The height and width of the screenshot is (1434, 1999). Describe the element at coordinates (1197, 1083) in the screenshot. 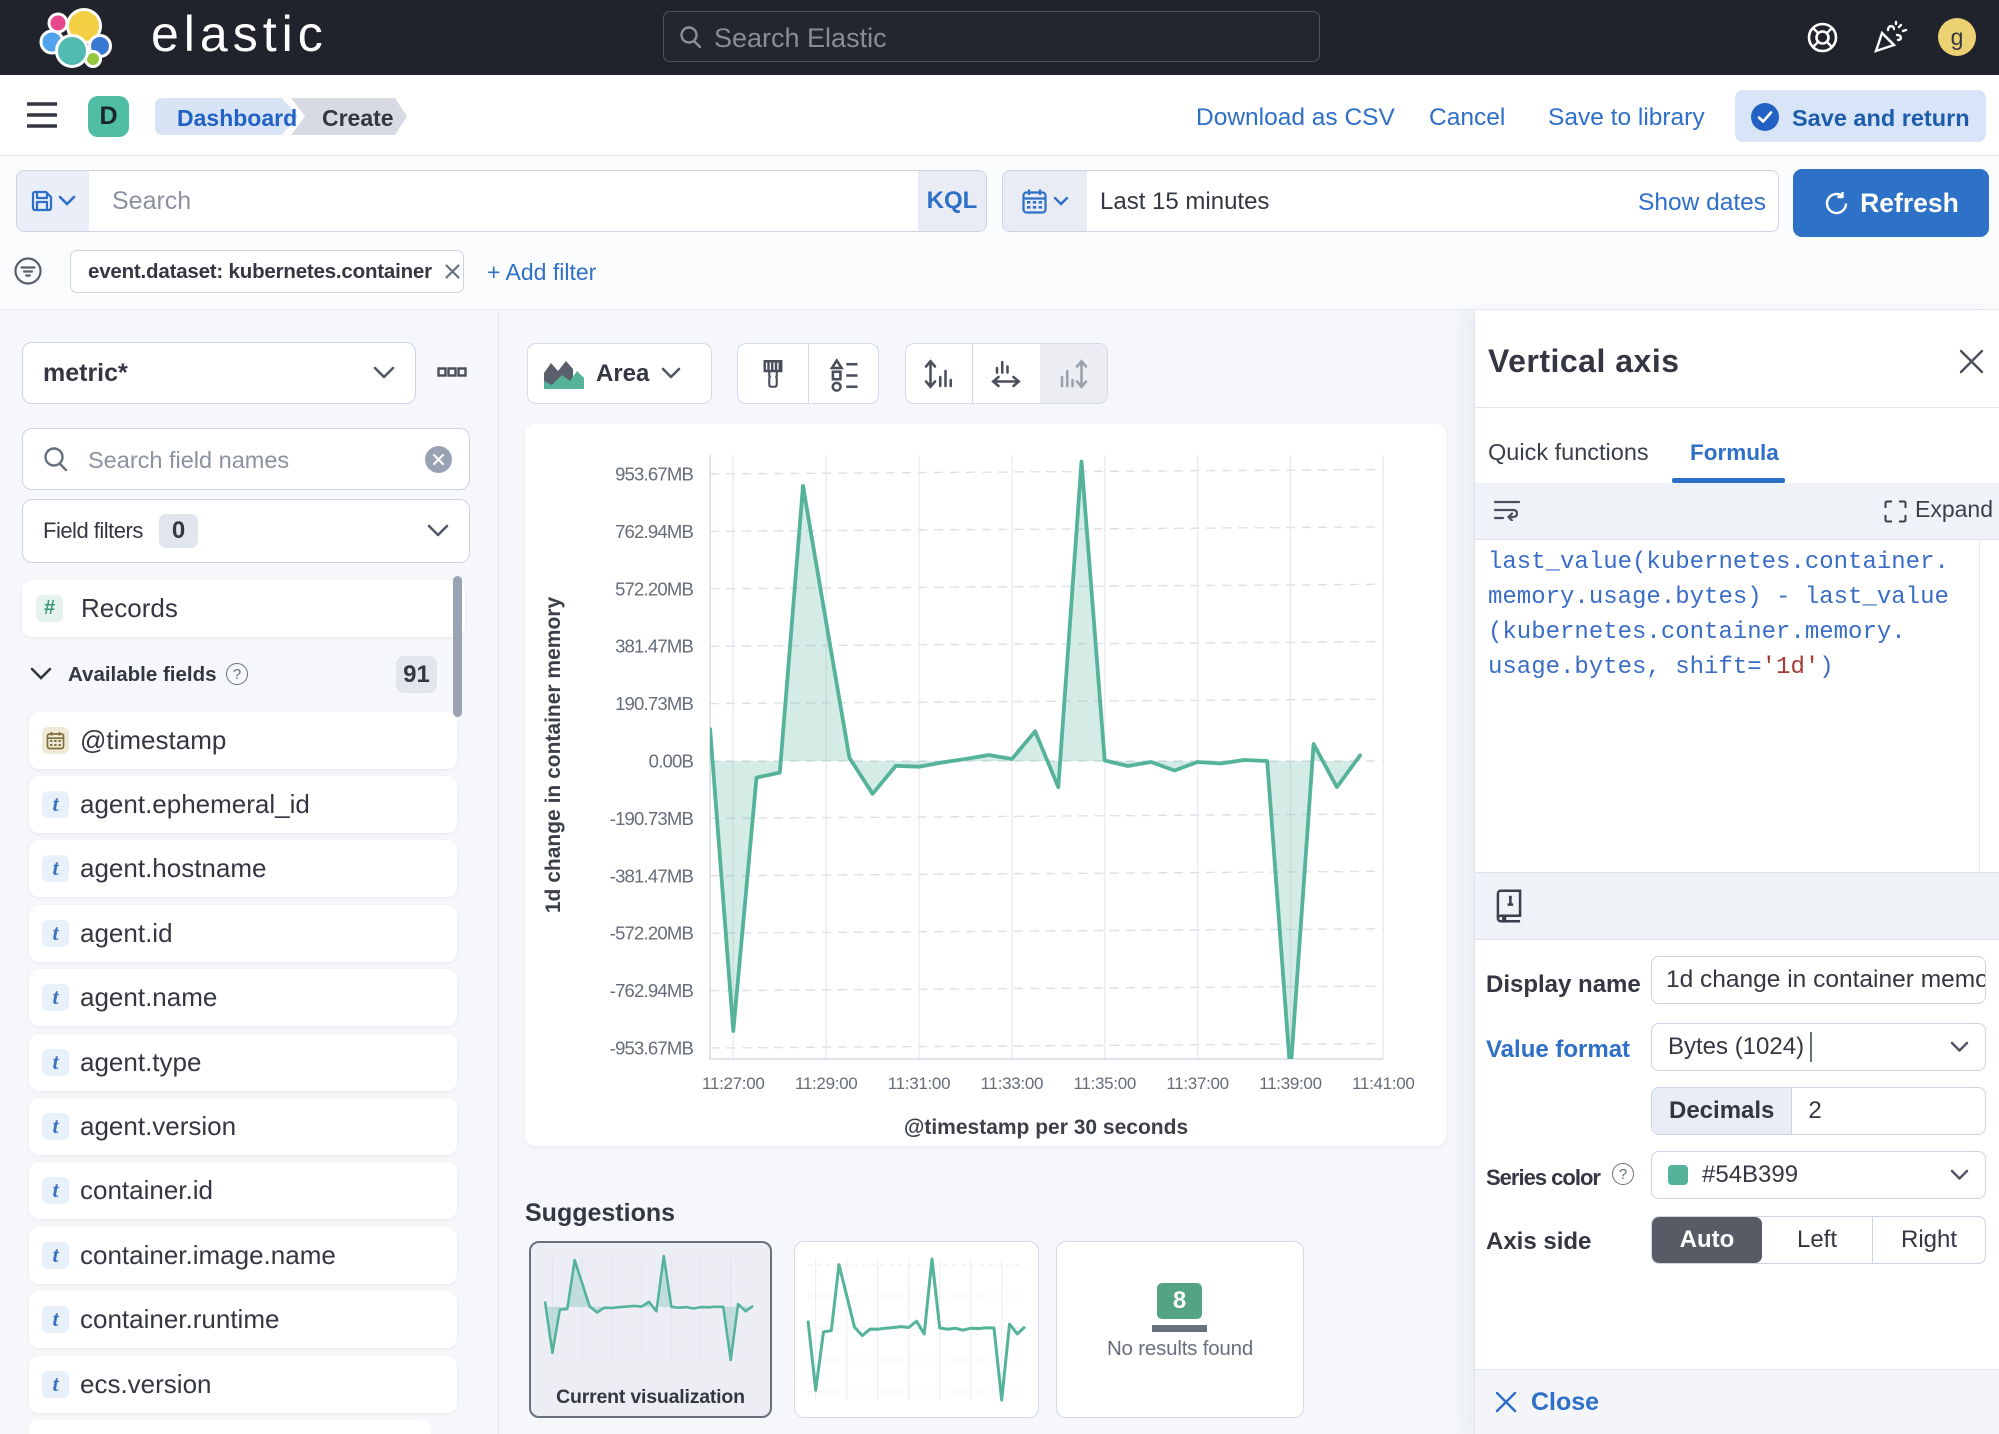

I see `svg-text: 11:37:00` at that location.